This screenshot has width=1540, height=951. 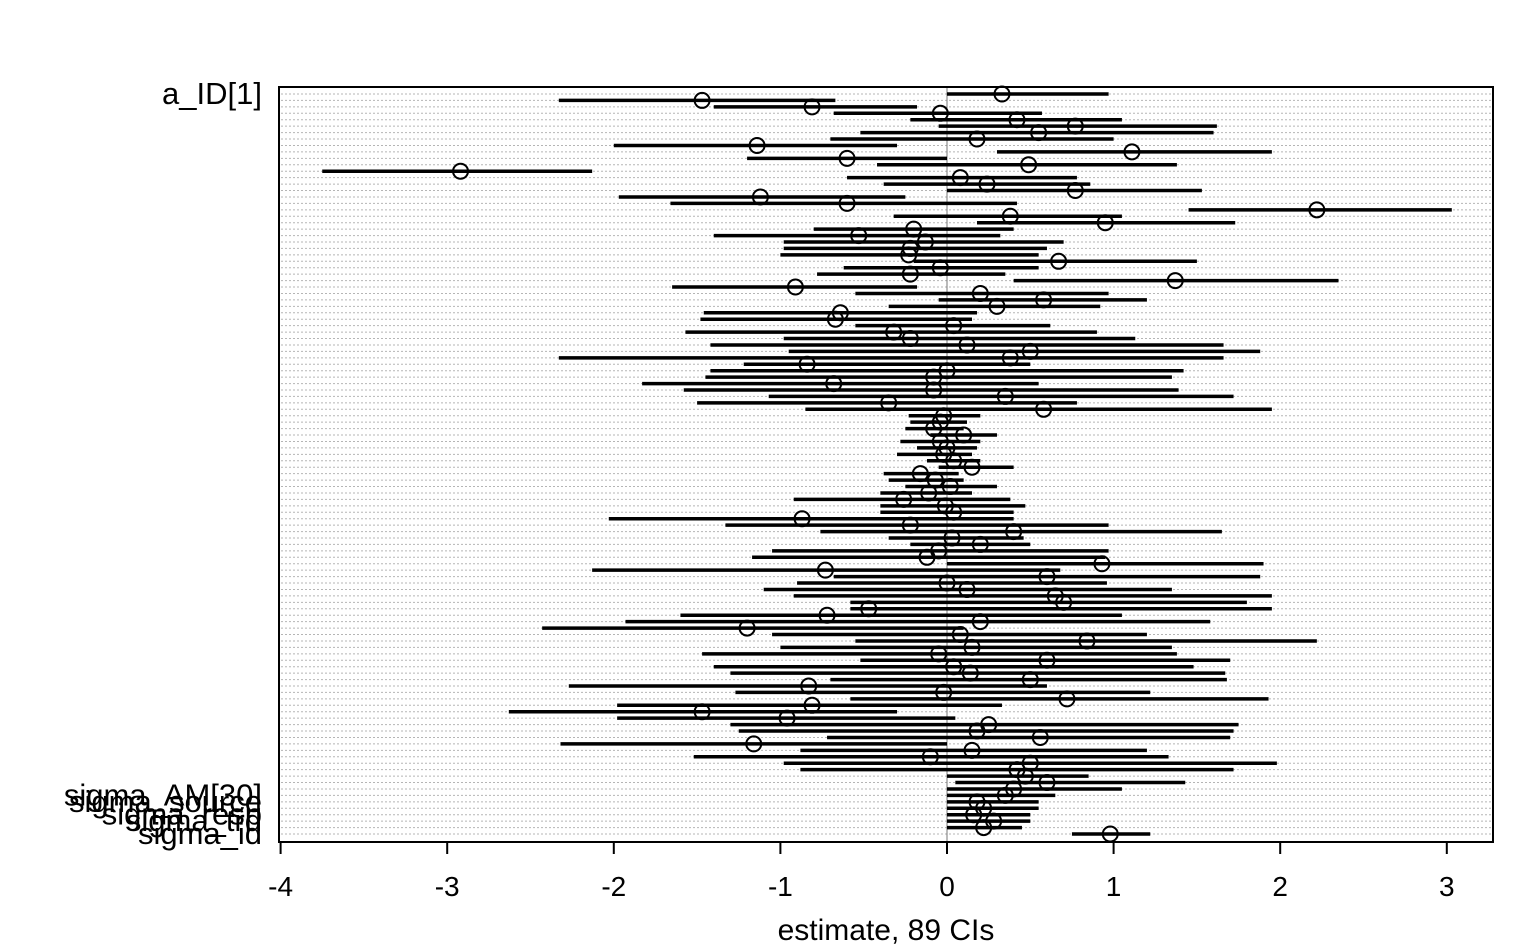 I want to click on x-tick-label: 2, so click(x=1280, y=886).